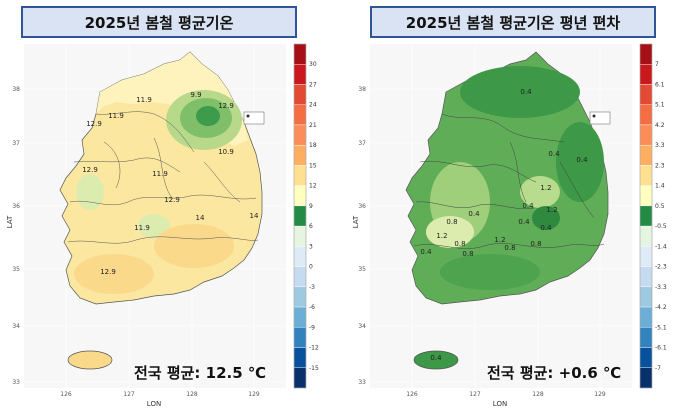 This screenshot has width=680, height=411. Describe the element at coordinates (314, 368) in the screenshot. I see `left-legend-label: -15` at that location.